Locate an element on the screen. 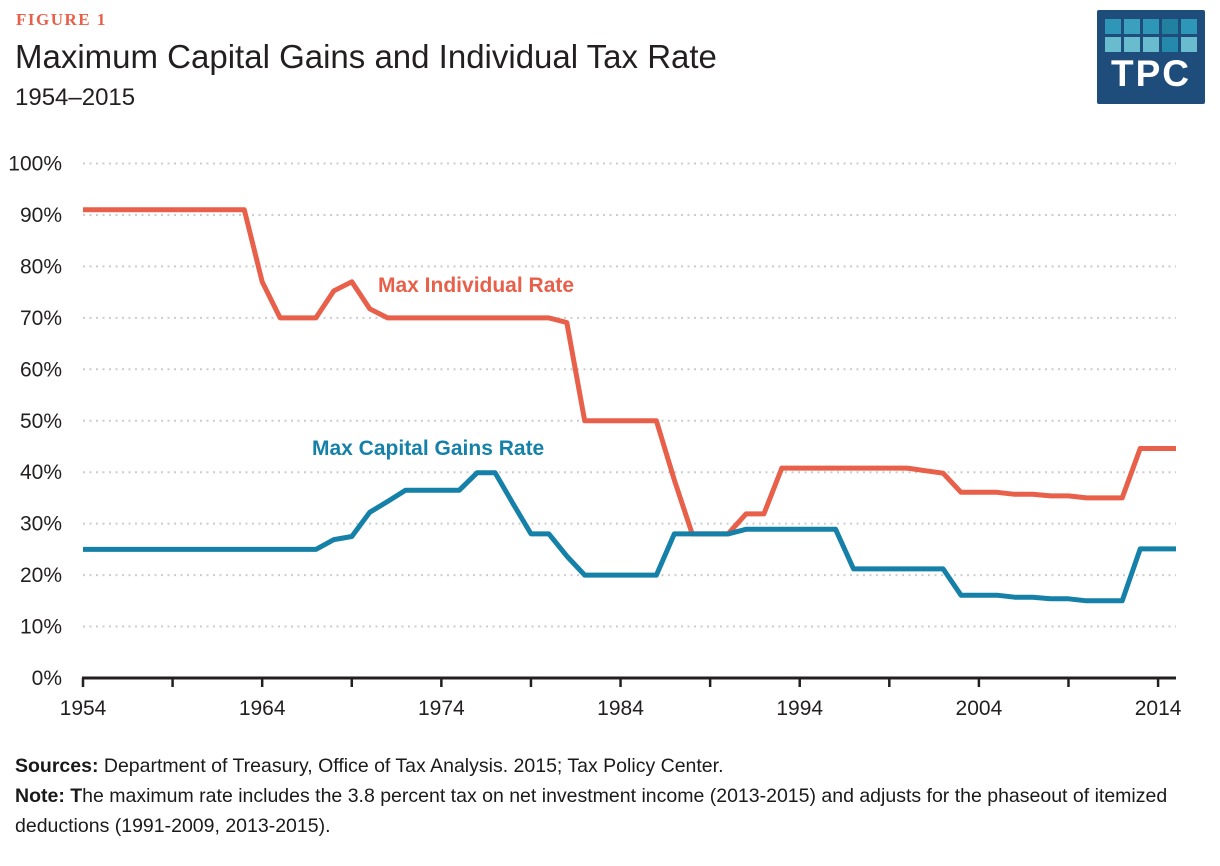 Image resolution: width=1220 pixels, height=866 pixels. x-axis-label: 1984 is located at coordinates (620, 708).